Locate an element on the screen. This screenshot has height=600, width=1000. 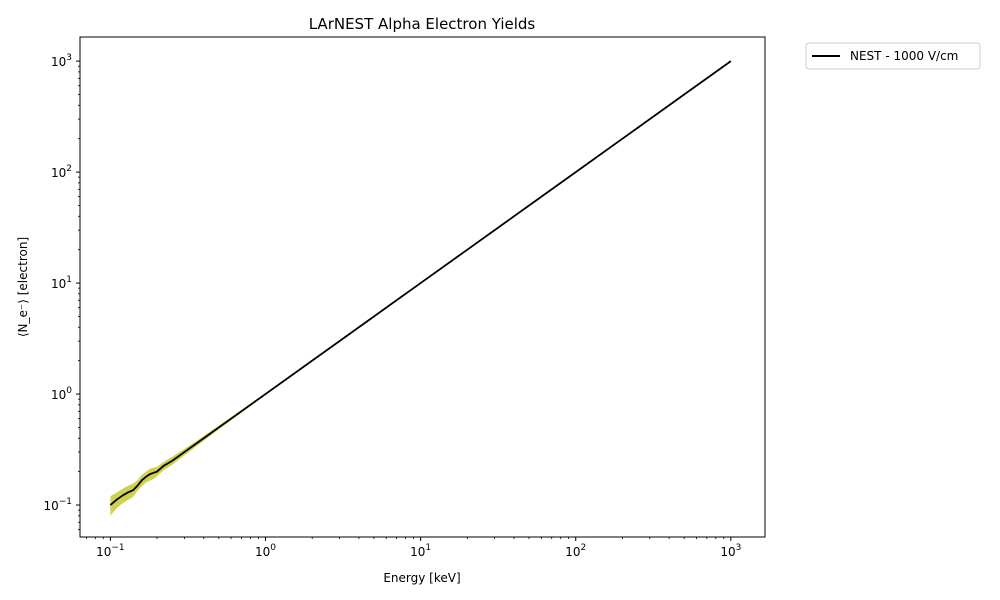
legend: NEST - 1000 V/cm is located at coordinates (893, 56).